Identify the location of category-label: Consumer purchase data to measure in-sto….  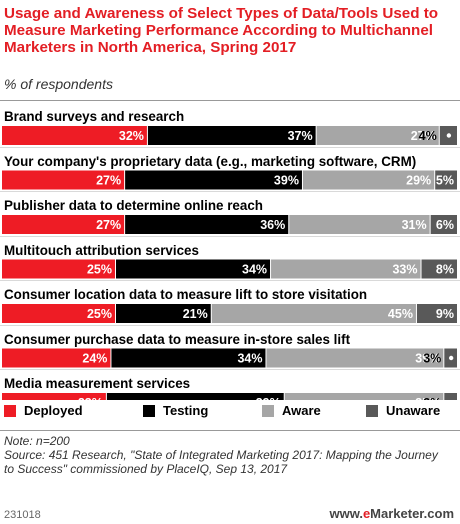
(177, 339).